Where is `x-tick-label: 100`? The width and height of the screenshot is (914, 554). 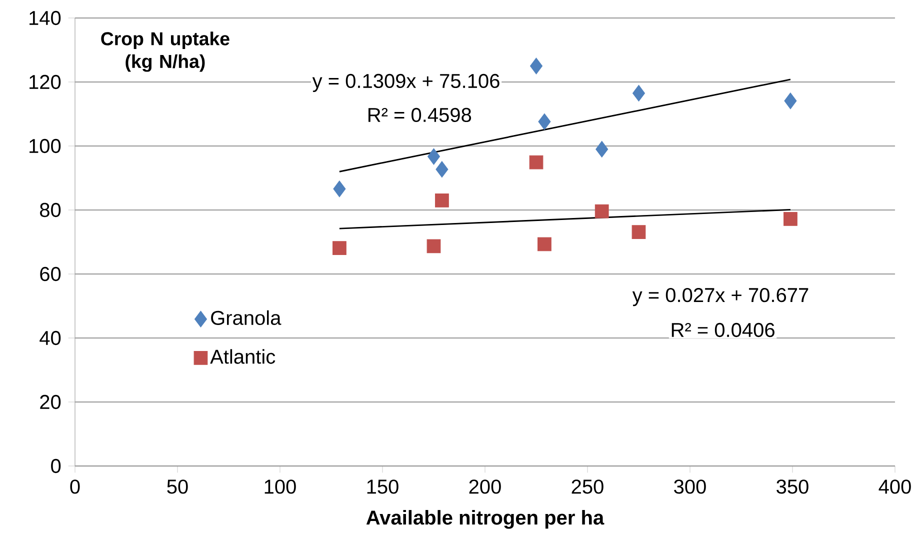
x-tick-label: 100 is located at coordinates (280, 487).